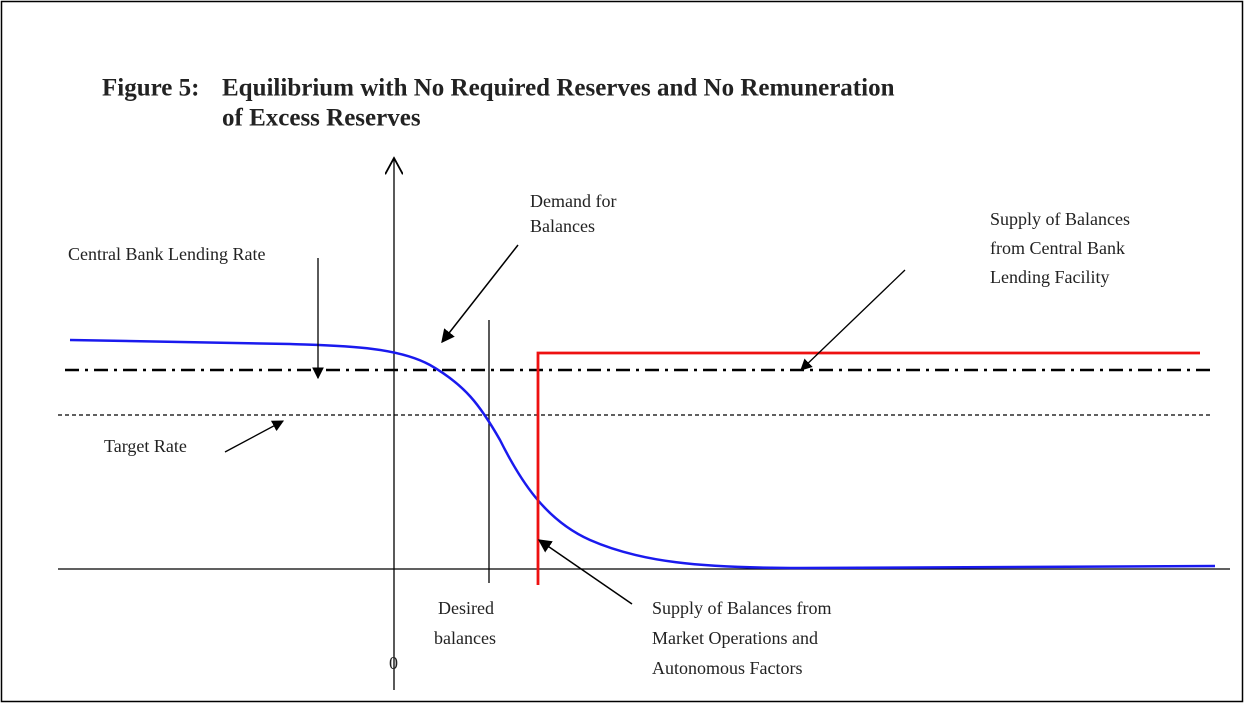 The image size is (1245, 704). What do you see at coordinates (1060, 219) in the screenshot?
I see `label: Supply of Balances` at bounding box center [1060, 219].